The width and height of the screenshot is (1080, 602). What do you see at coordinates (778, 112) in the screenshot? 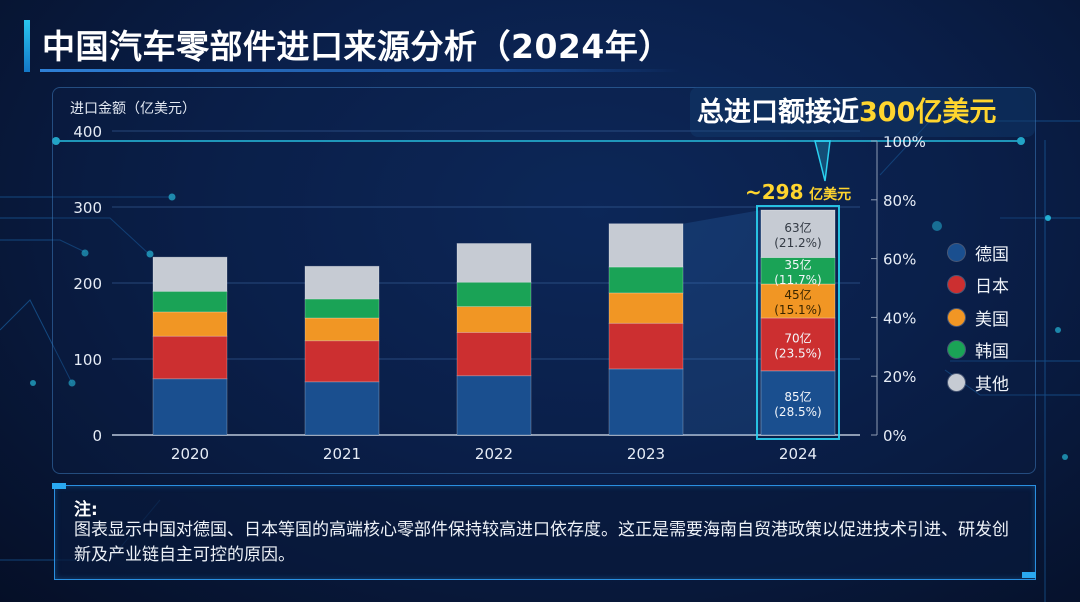
I see `callout-prefix: 总进口额接近` at bounding box center [778, 112].